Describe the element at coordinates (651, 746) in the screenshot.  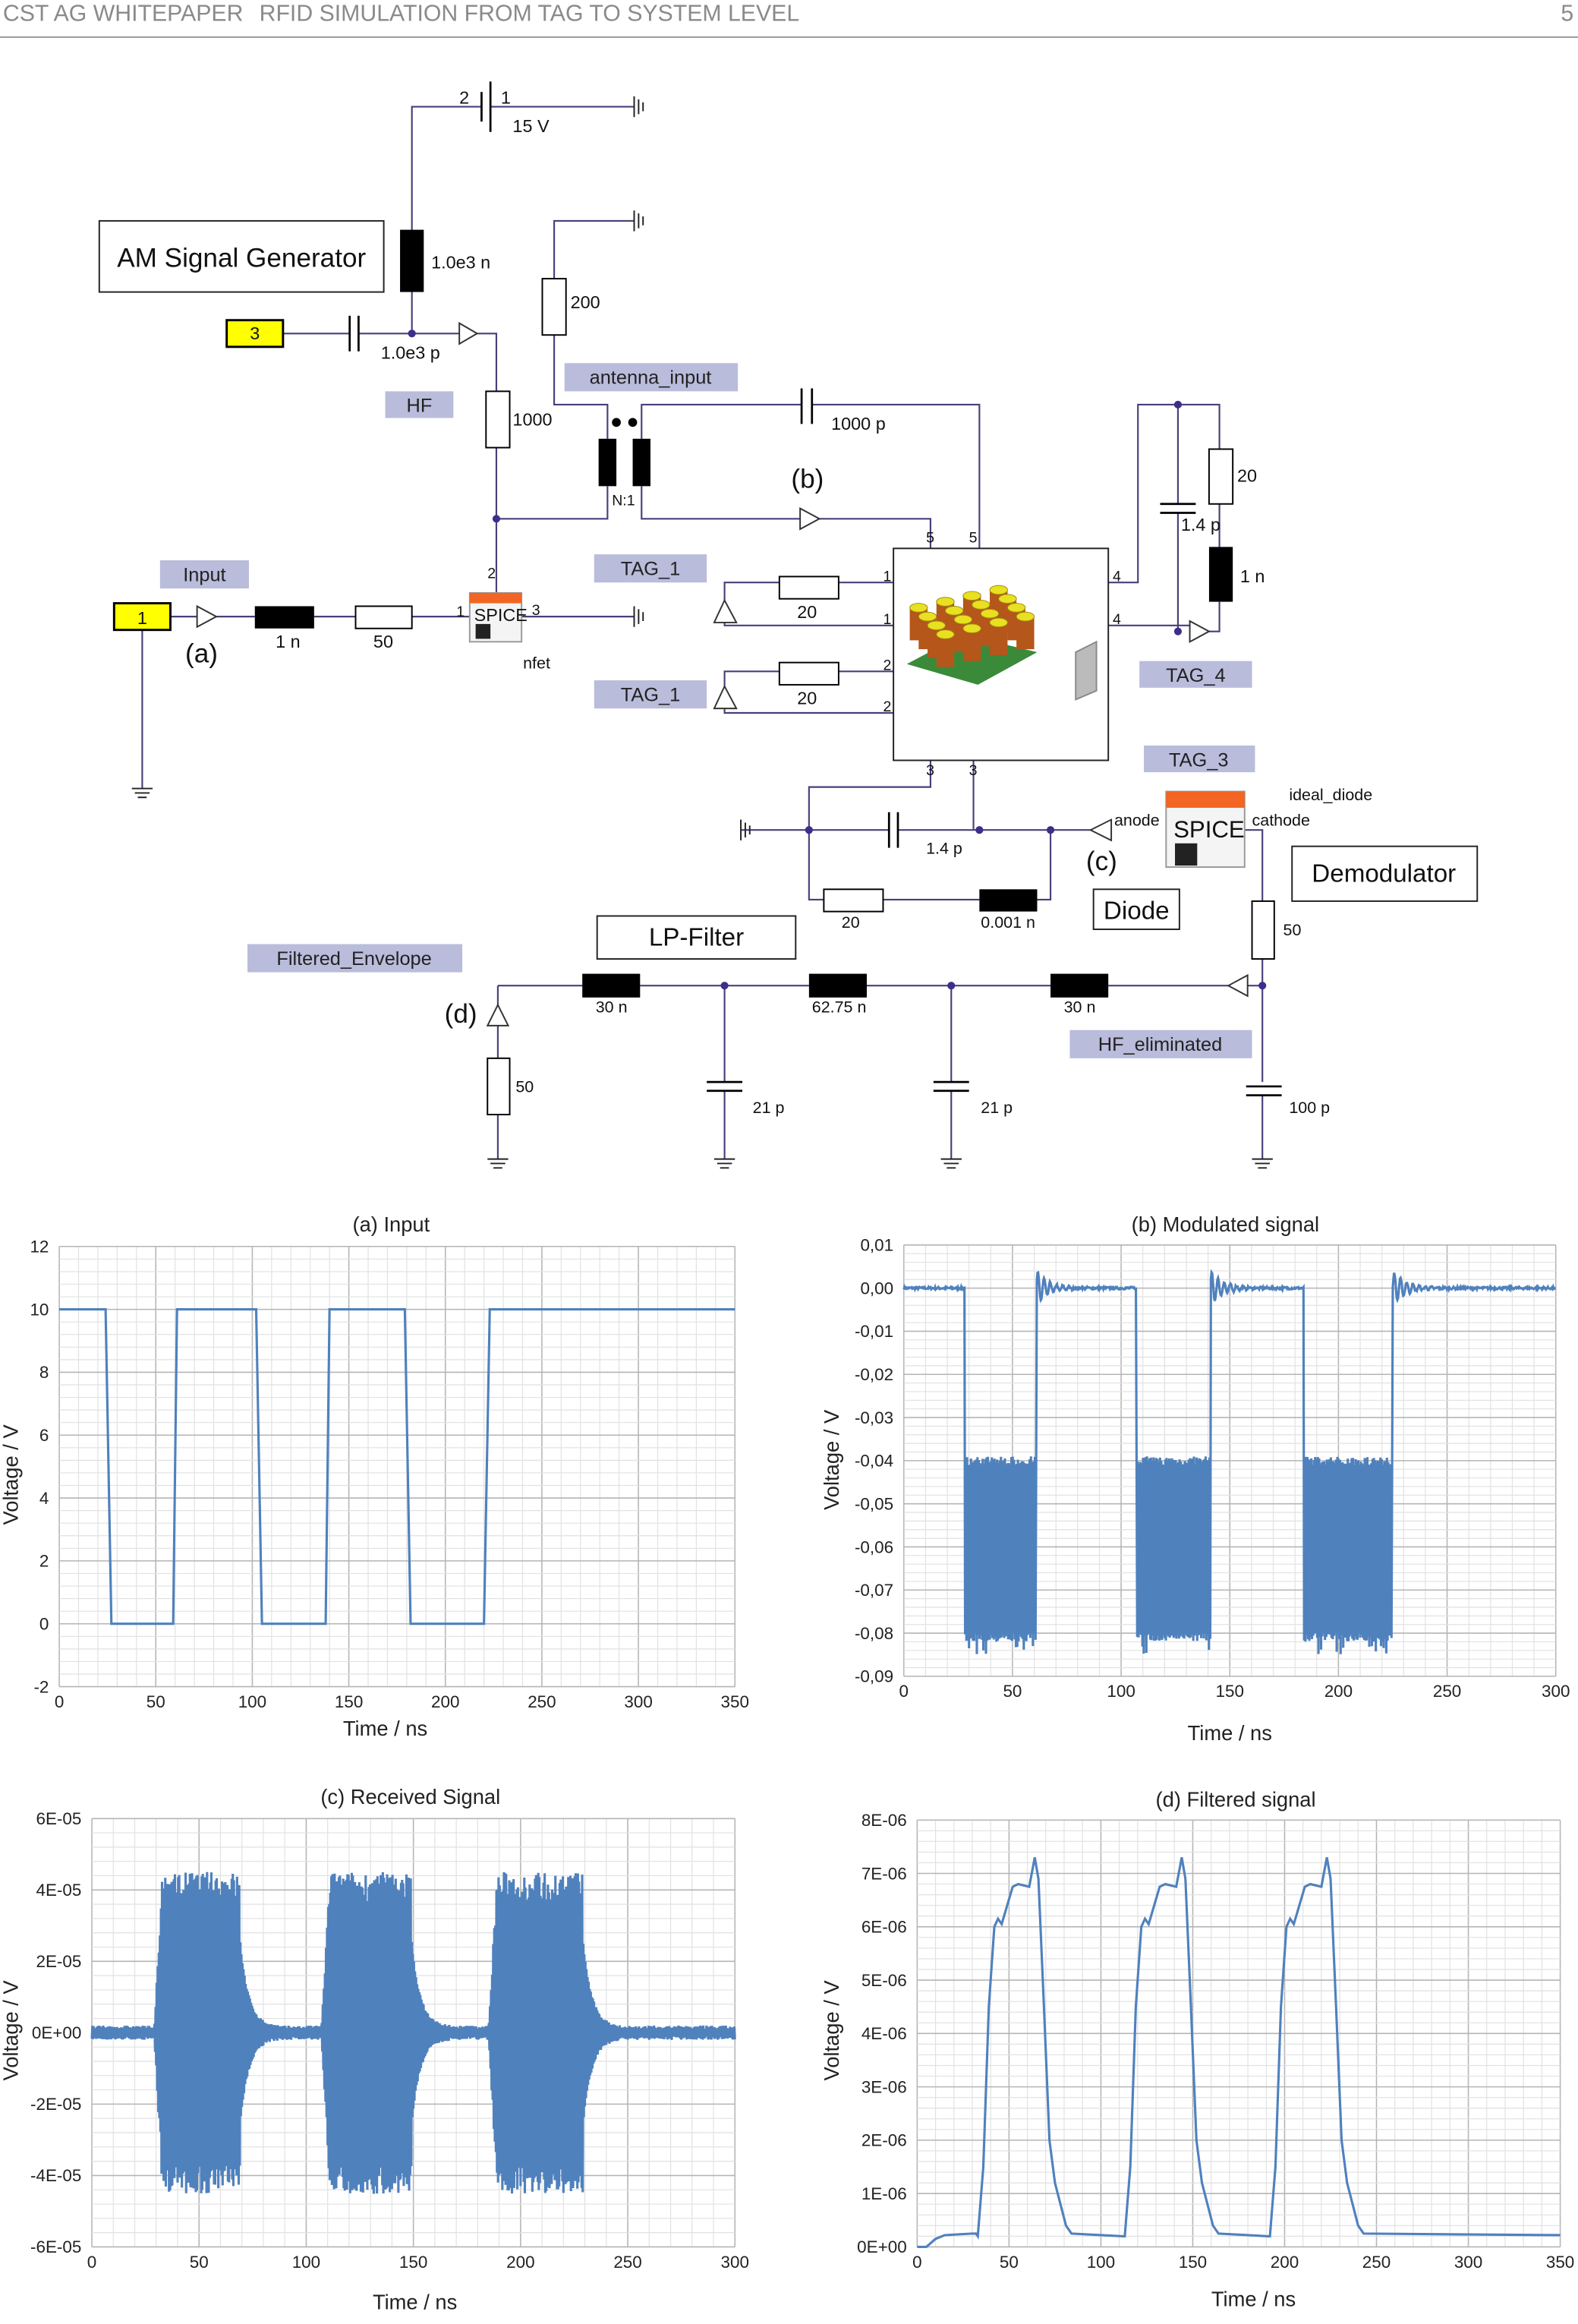
I see `probe-markers: (a) (b) (c) (d)` at that location.